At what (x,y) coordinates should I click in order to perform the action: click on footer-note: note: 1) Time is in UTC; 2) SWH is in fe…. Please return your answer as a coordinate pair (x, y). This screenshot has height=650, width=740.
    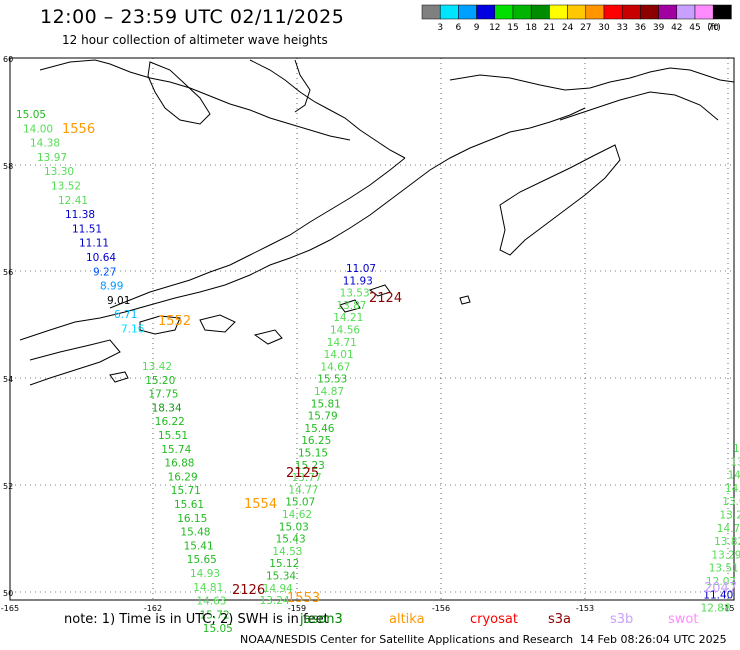
    Looking at the image, I should click on (196, 619).